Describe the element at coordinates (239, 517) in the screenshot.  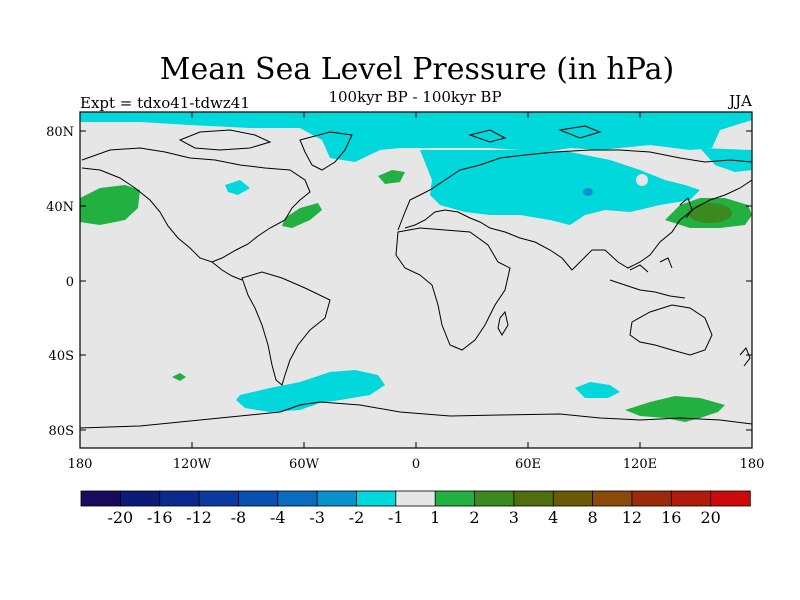
I see `colorbar-label: -8` at that location.